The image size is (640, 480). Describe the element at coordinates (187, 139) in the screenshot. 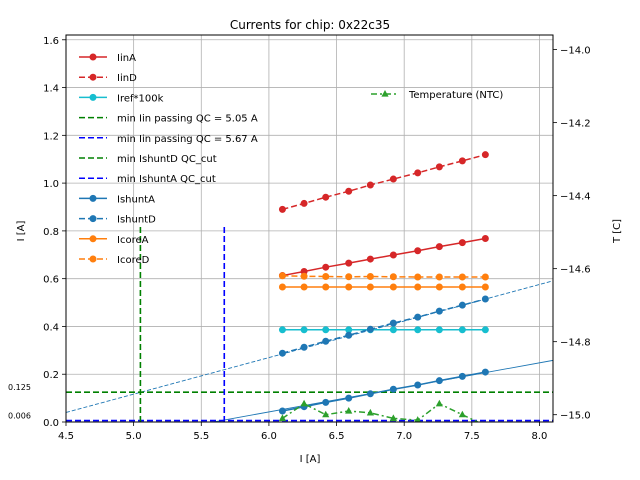

I see `legend-label-min-iin-passing-qc-5-67-a: min Iin passing QC = 5.67 A` at that location.